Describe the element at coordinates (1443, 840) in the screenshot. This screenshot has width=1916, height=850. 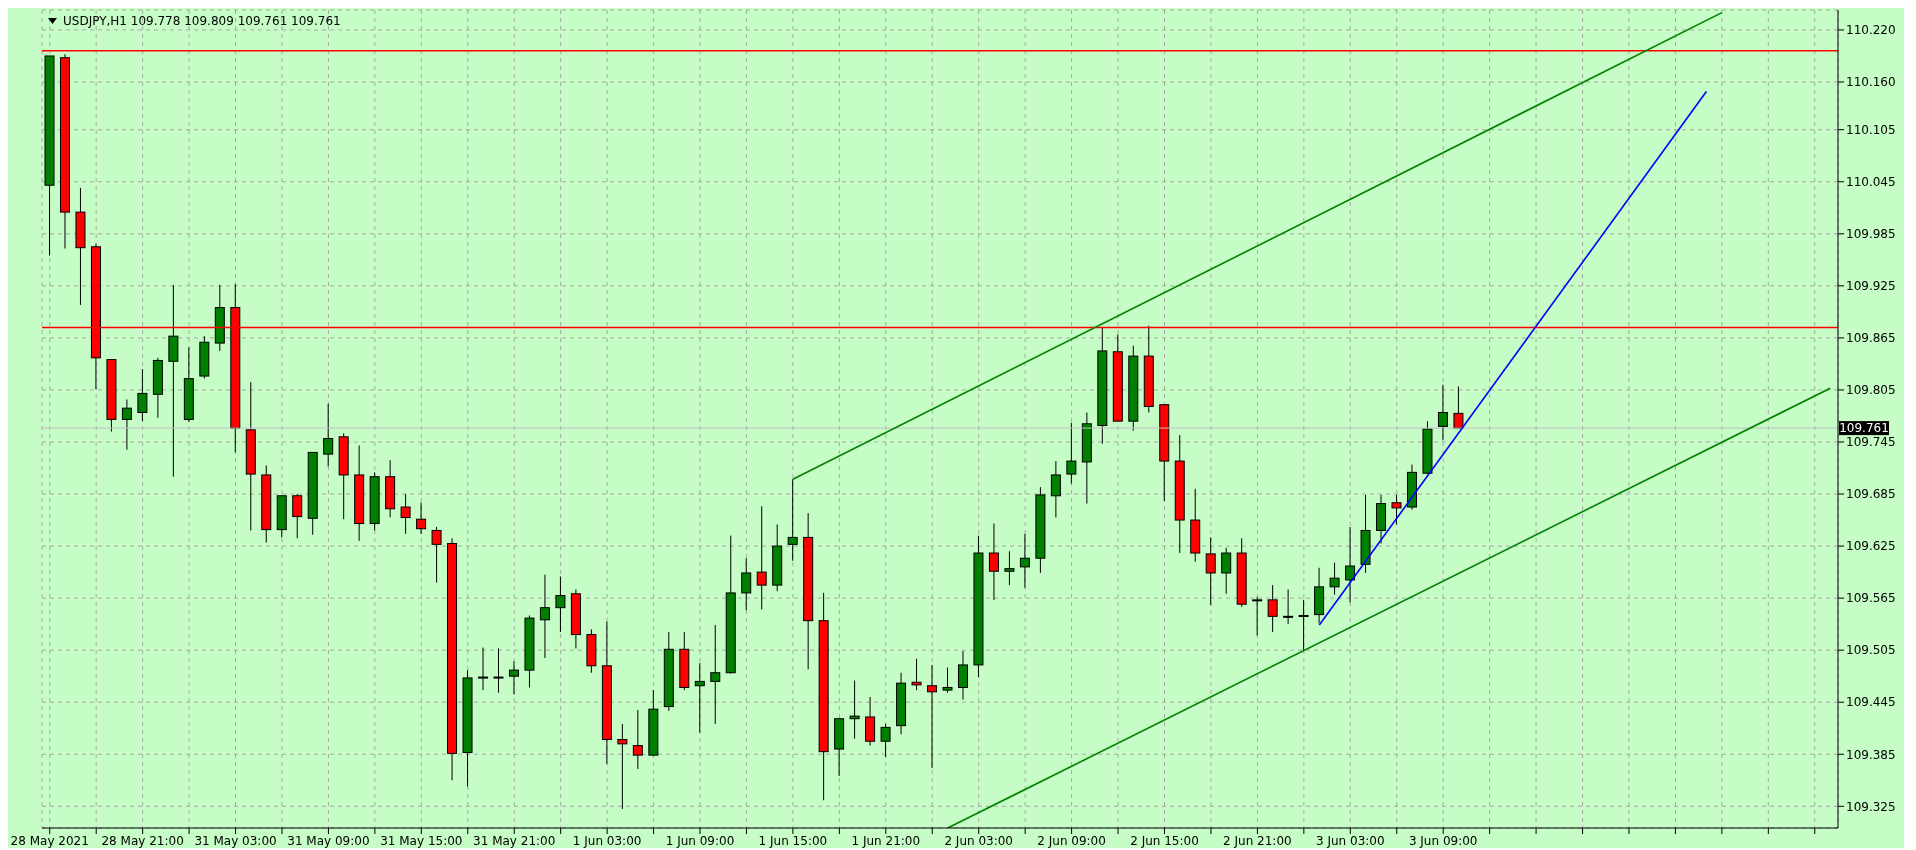
I see `x-tick-label: 3 Jun 09:00` at that location.